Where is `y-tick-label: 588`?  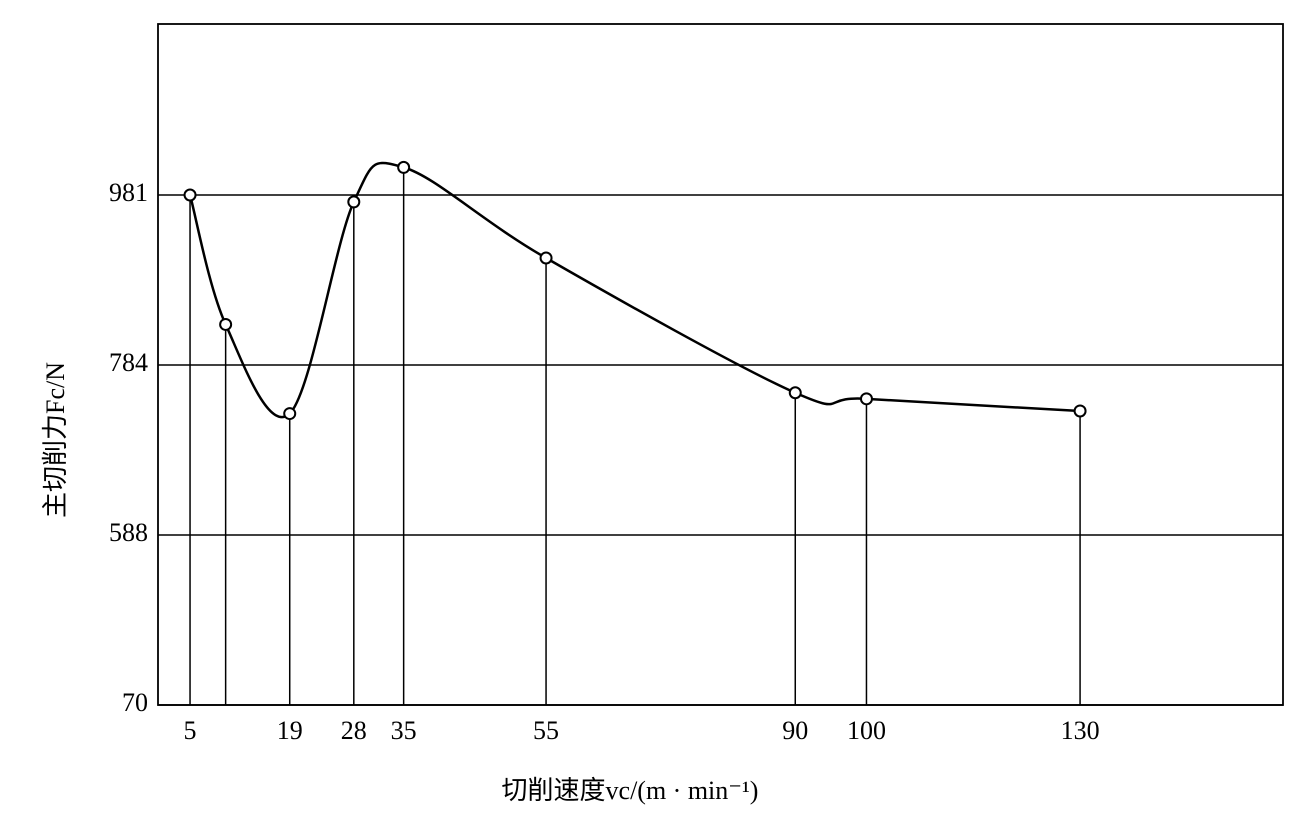
y-tick-label: 588 is located at coordinates (128, 532).